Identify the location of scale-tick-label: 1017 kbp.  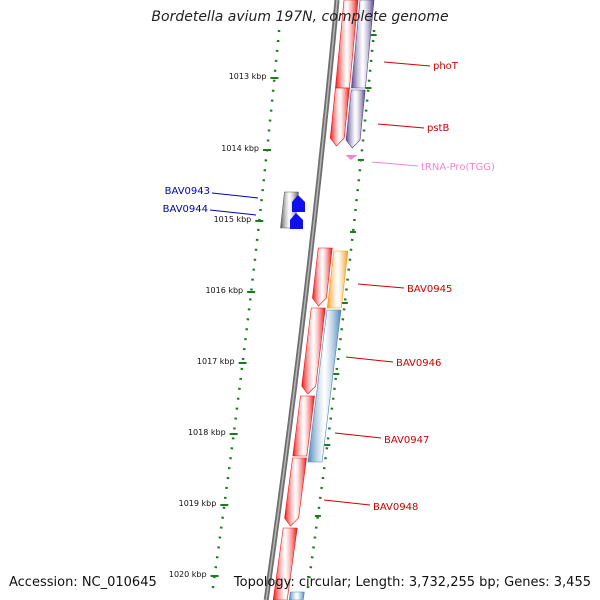
(216, 361).